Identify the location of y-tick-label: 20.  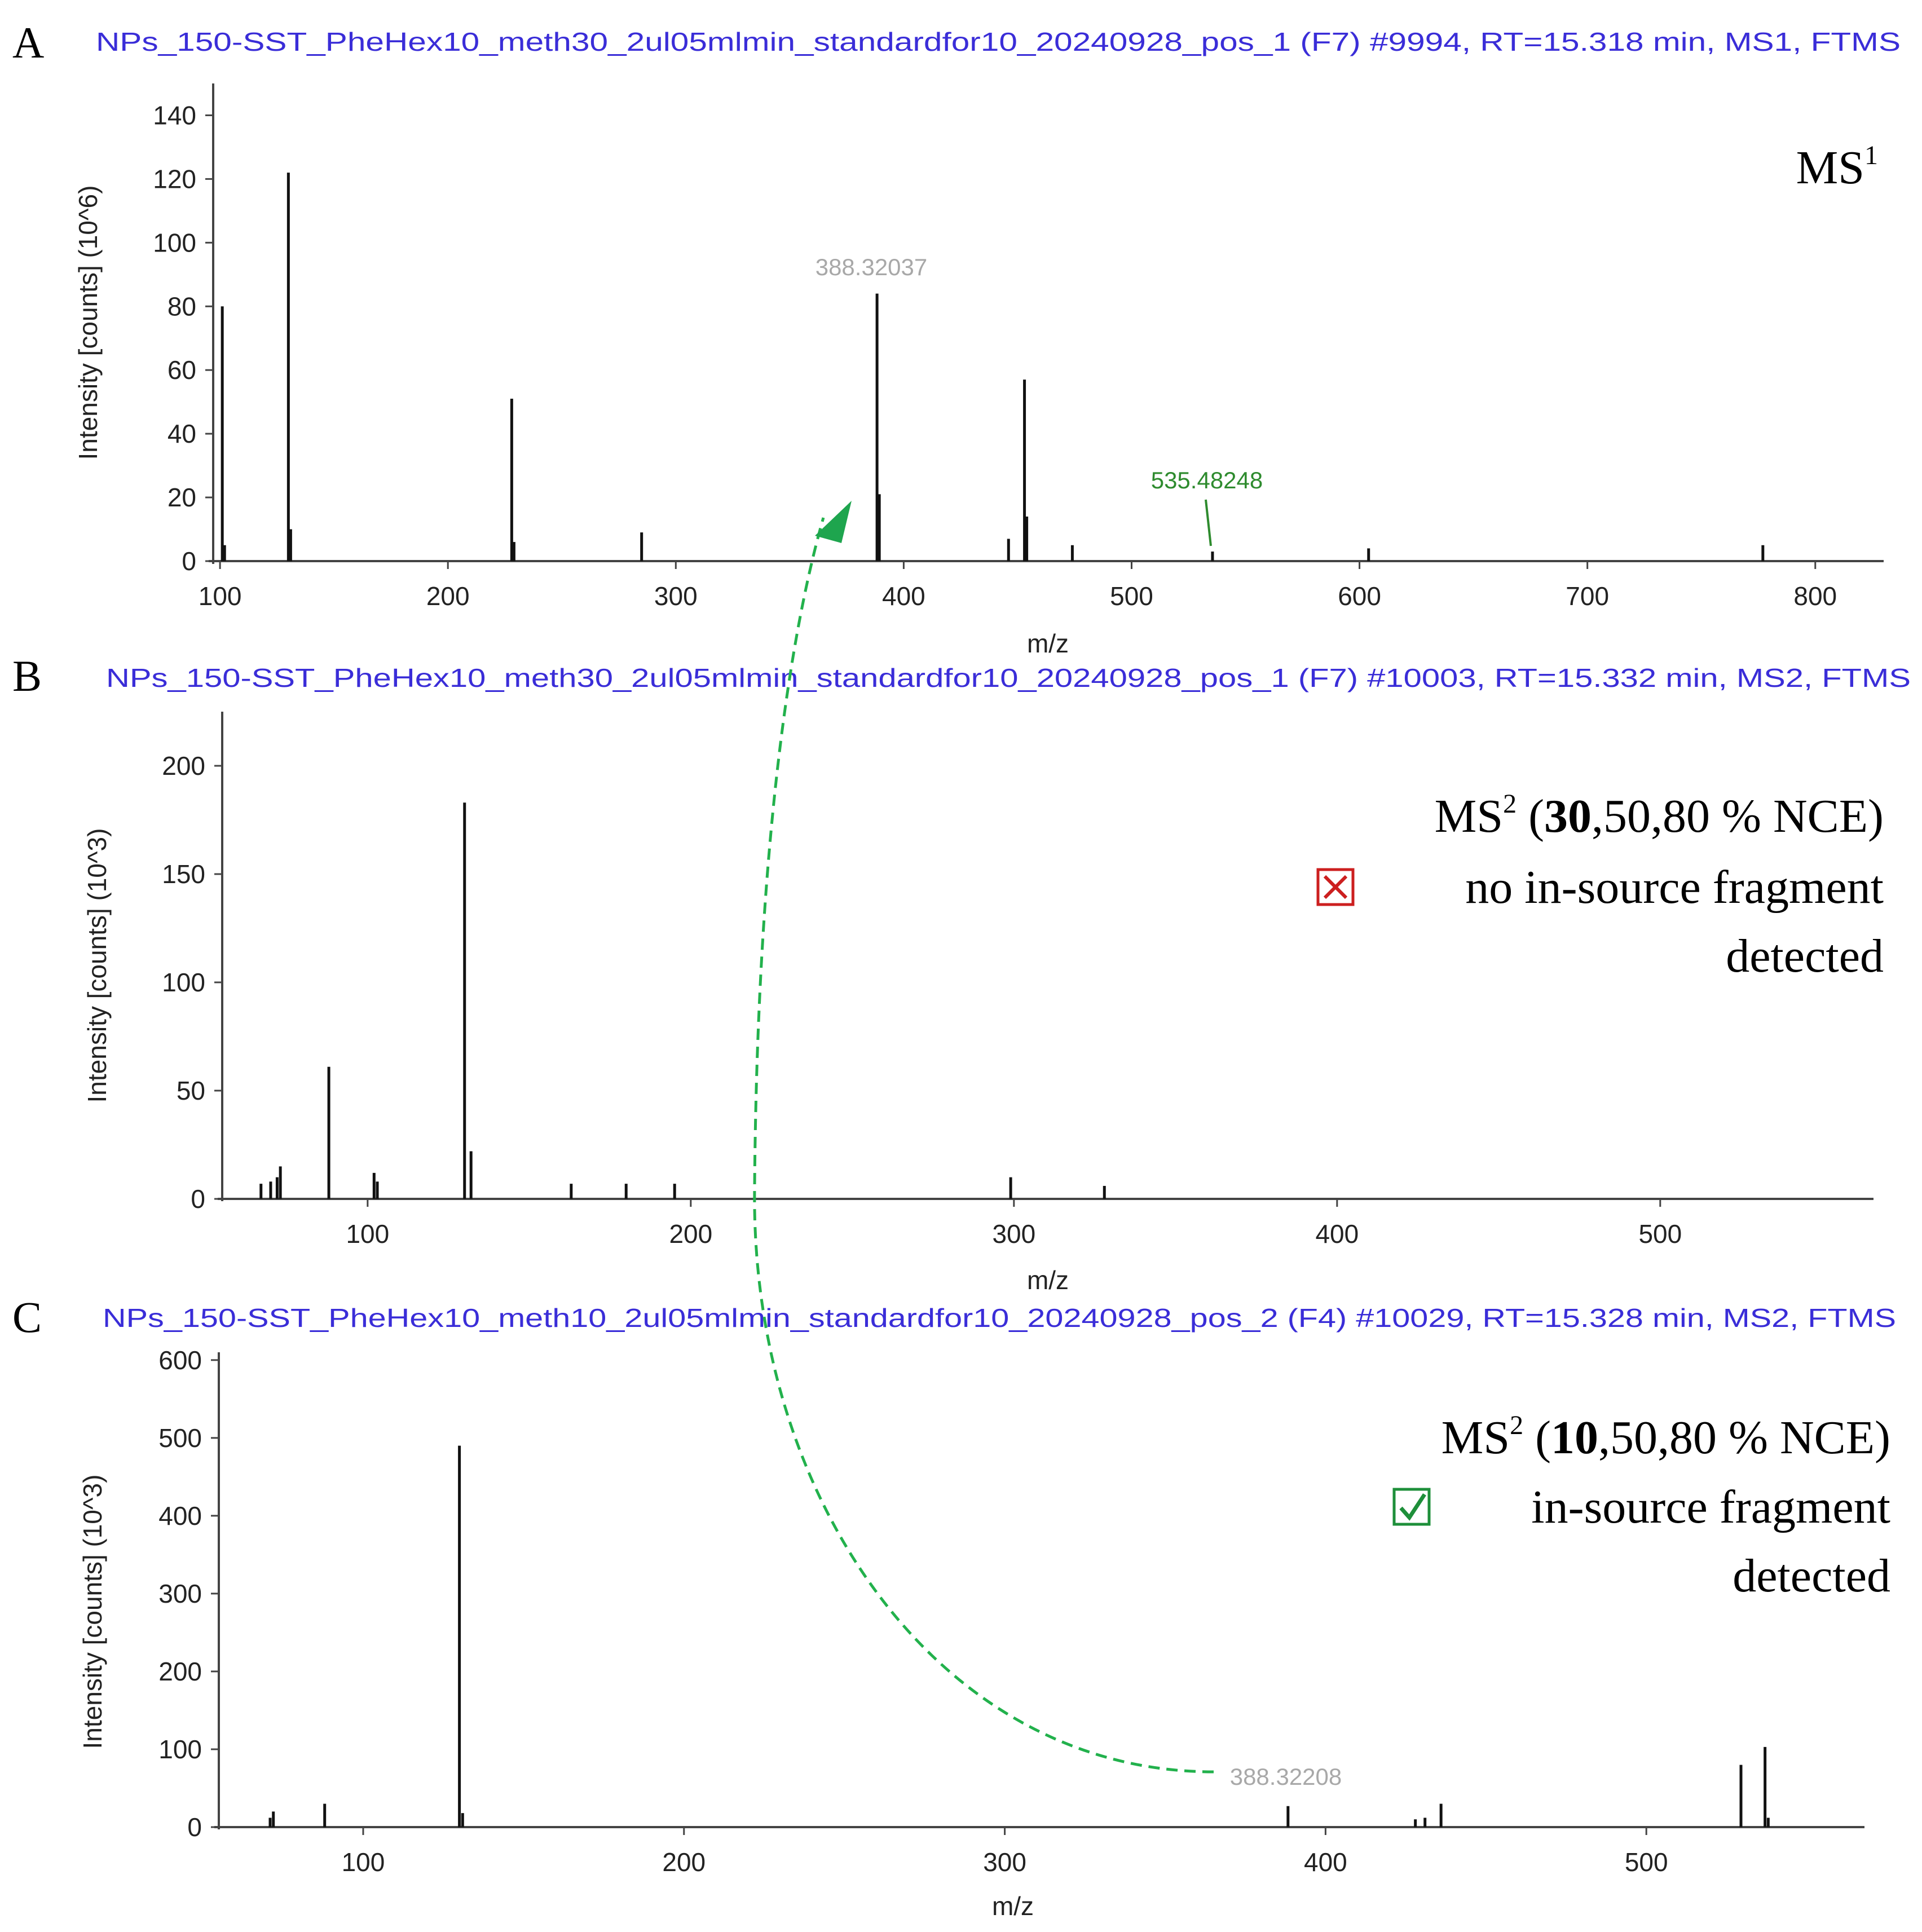
(181, 497).